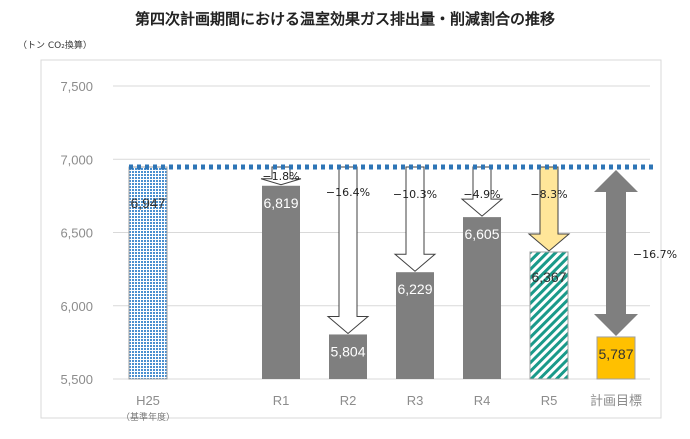  What do you see at coordinates (482, 400) in the screenshot?
I see `x-tick-label: R4` at bounding box center [482, 400].